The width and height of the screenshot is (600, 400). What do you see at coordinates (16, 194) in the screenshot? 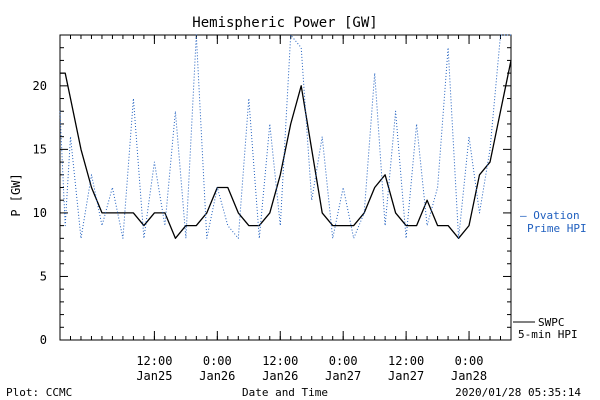
I see `y-axis-label: P [GW]` at bounding box center [16, 194].